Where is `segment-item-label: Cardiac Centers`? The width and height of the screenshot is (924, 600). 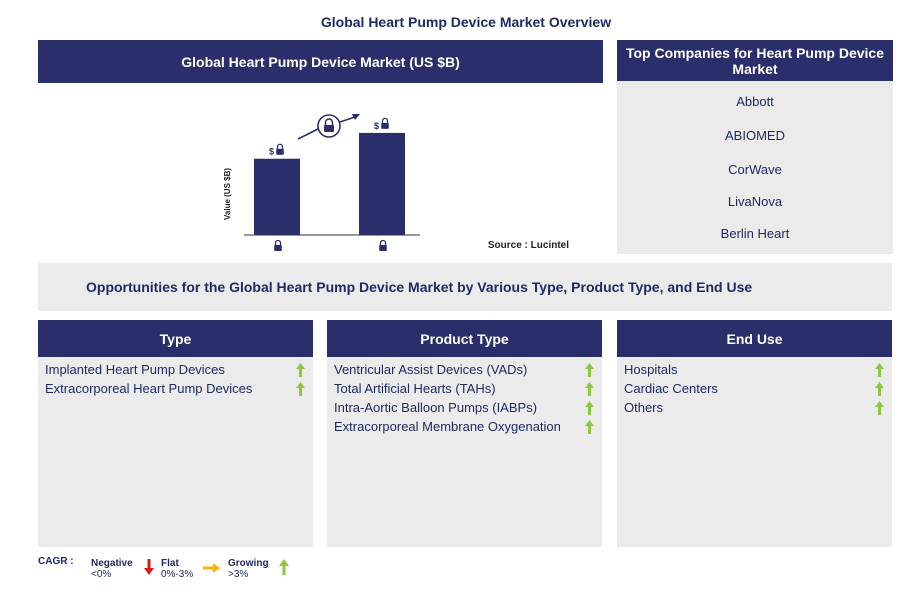
segment-item-label: Cardiac Centers is located at coordinates (671, 388).